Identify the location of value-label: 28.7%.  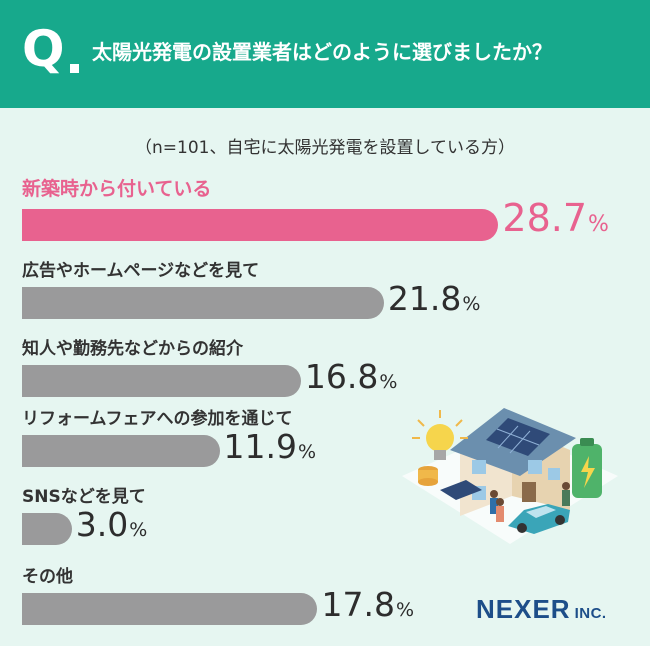
(555, 218).